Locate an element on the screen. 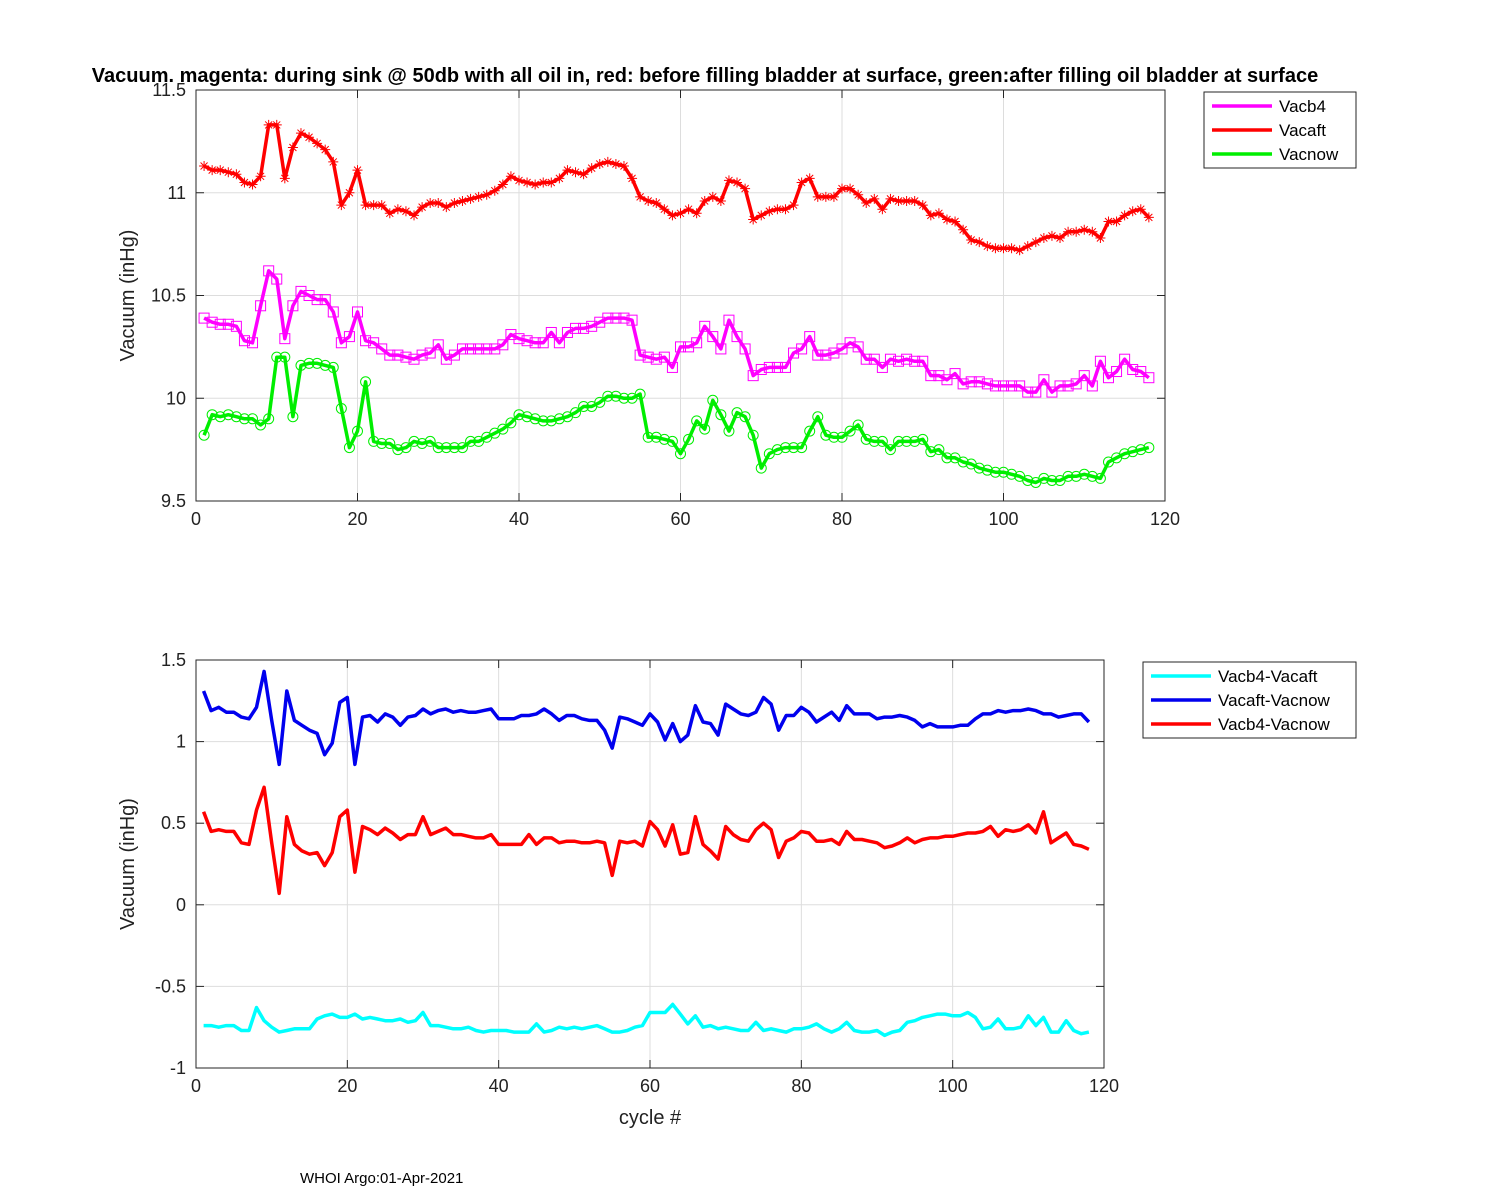 The width and height of the screenshot is (1500, 1200). y-tick-label: 10 is located at coordinates (176, 398).